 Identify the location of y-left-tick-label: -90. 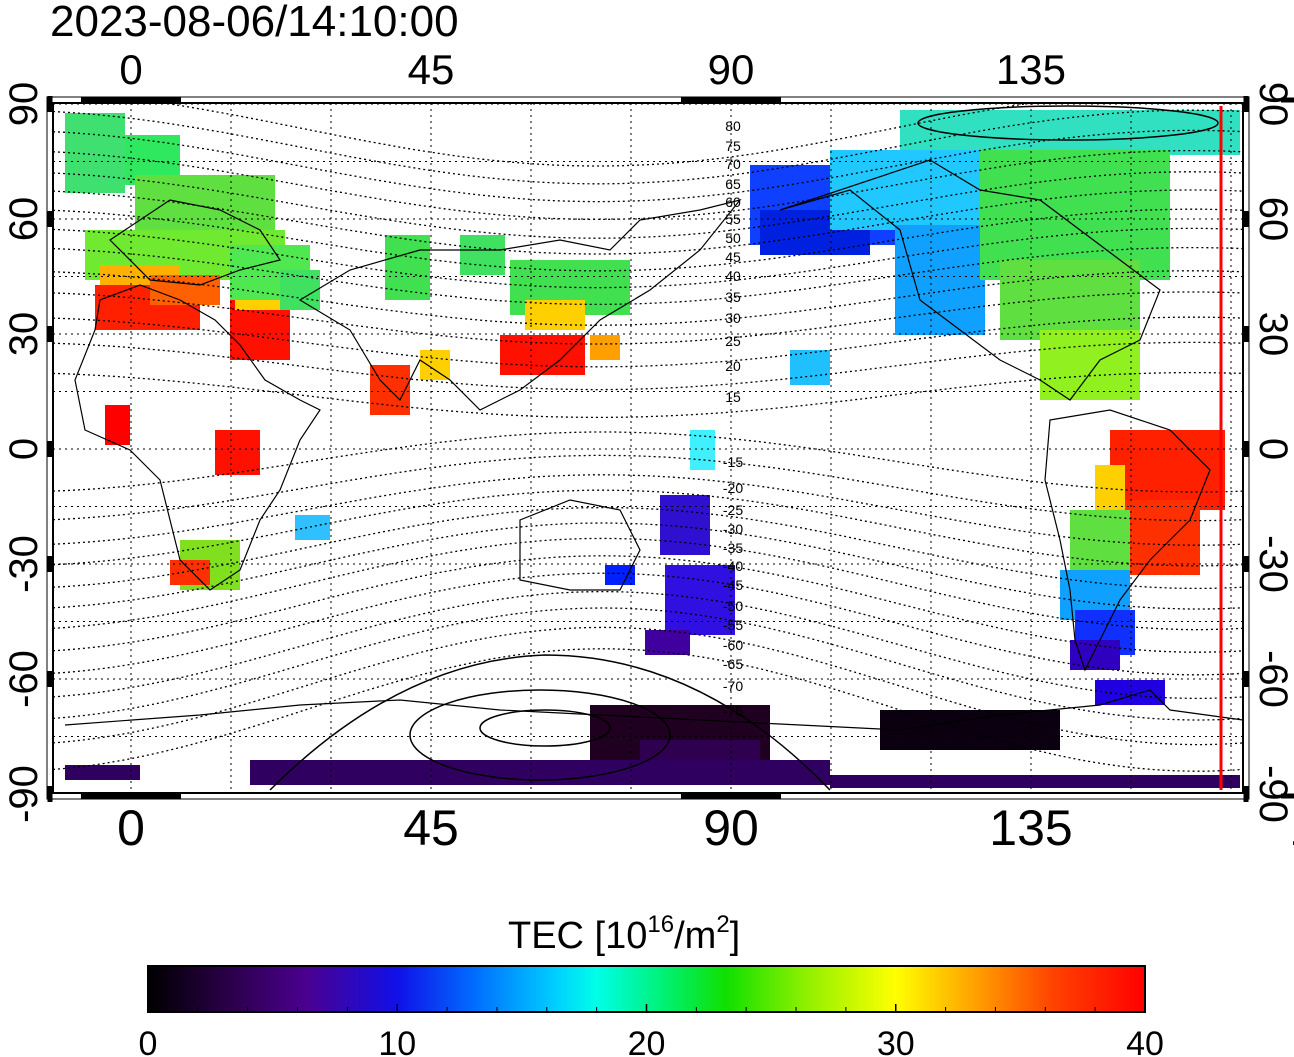
(24, 794).